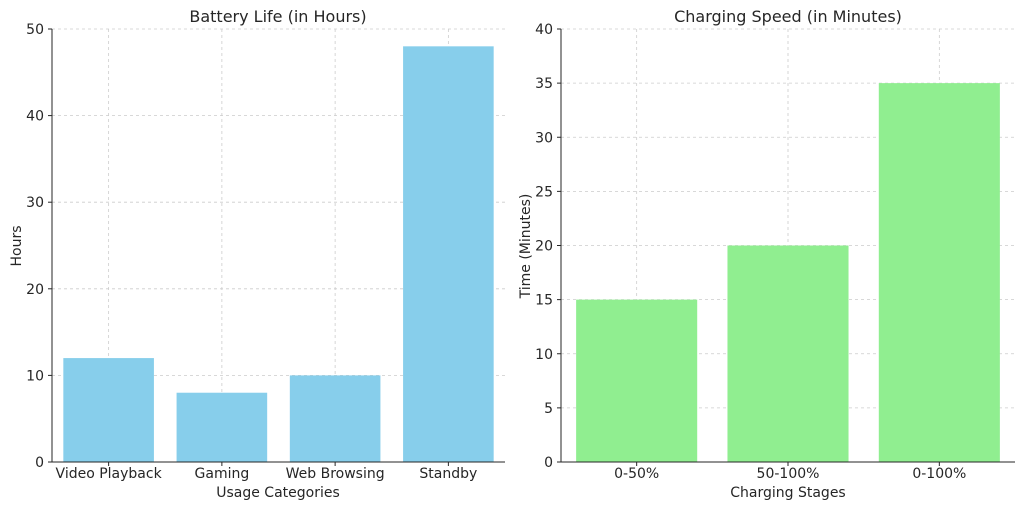 The image size is (1024, 508). I want to click on x-tick-label: Standby, so click(448, 474).